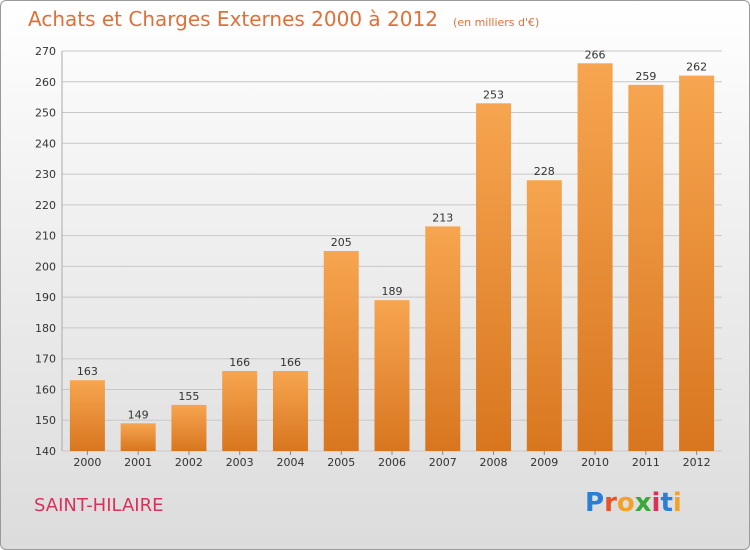  I want to click on y-tick-label: 140, so click(45, 451).